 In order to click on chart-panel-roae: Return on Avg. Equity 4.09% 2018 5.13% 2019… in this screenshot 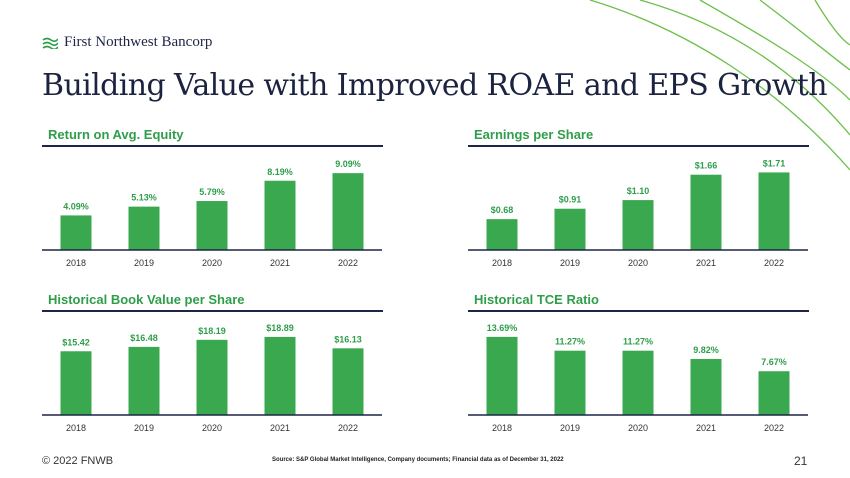, I will do `click(212, 207)`.